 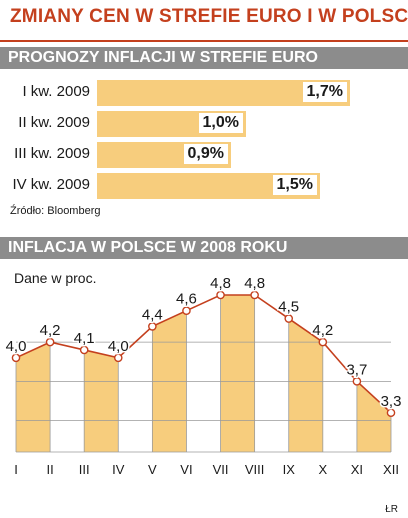 I want to click on bar-category-label: I kw. 2009, so click(x=56, y=91).